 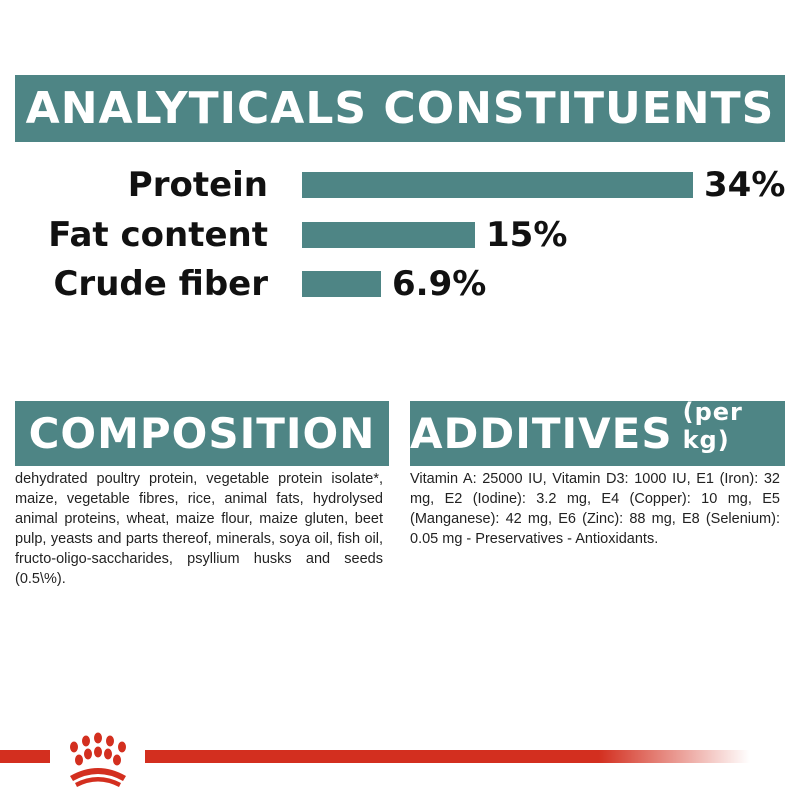 What do you see at coordinates (527, 235) in the screenshot?
I see `bar-value-label: 15%` at bounding box center [527, 235].